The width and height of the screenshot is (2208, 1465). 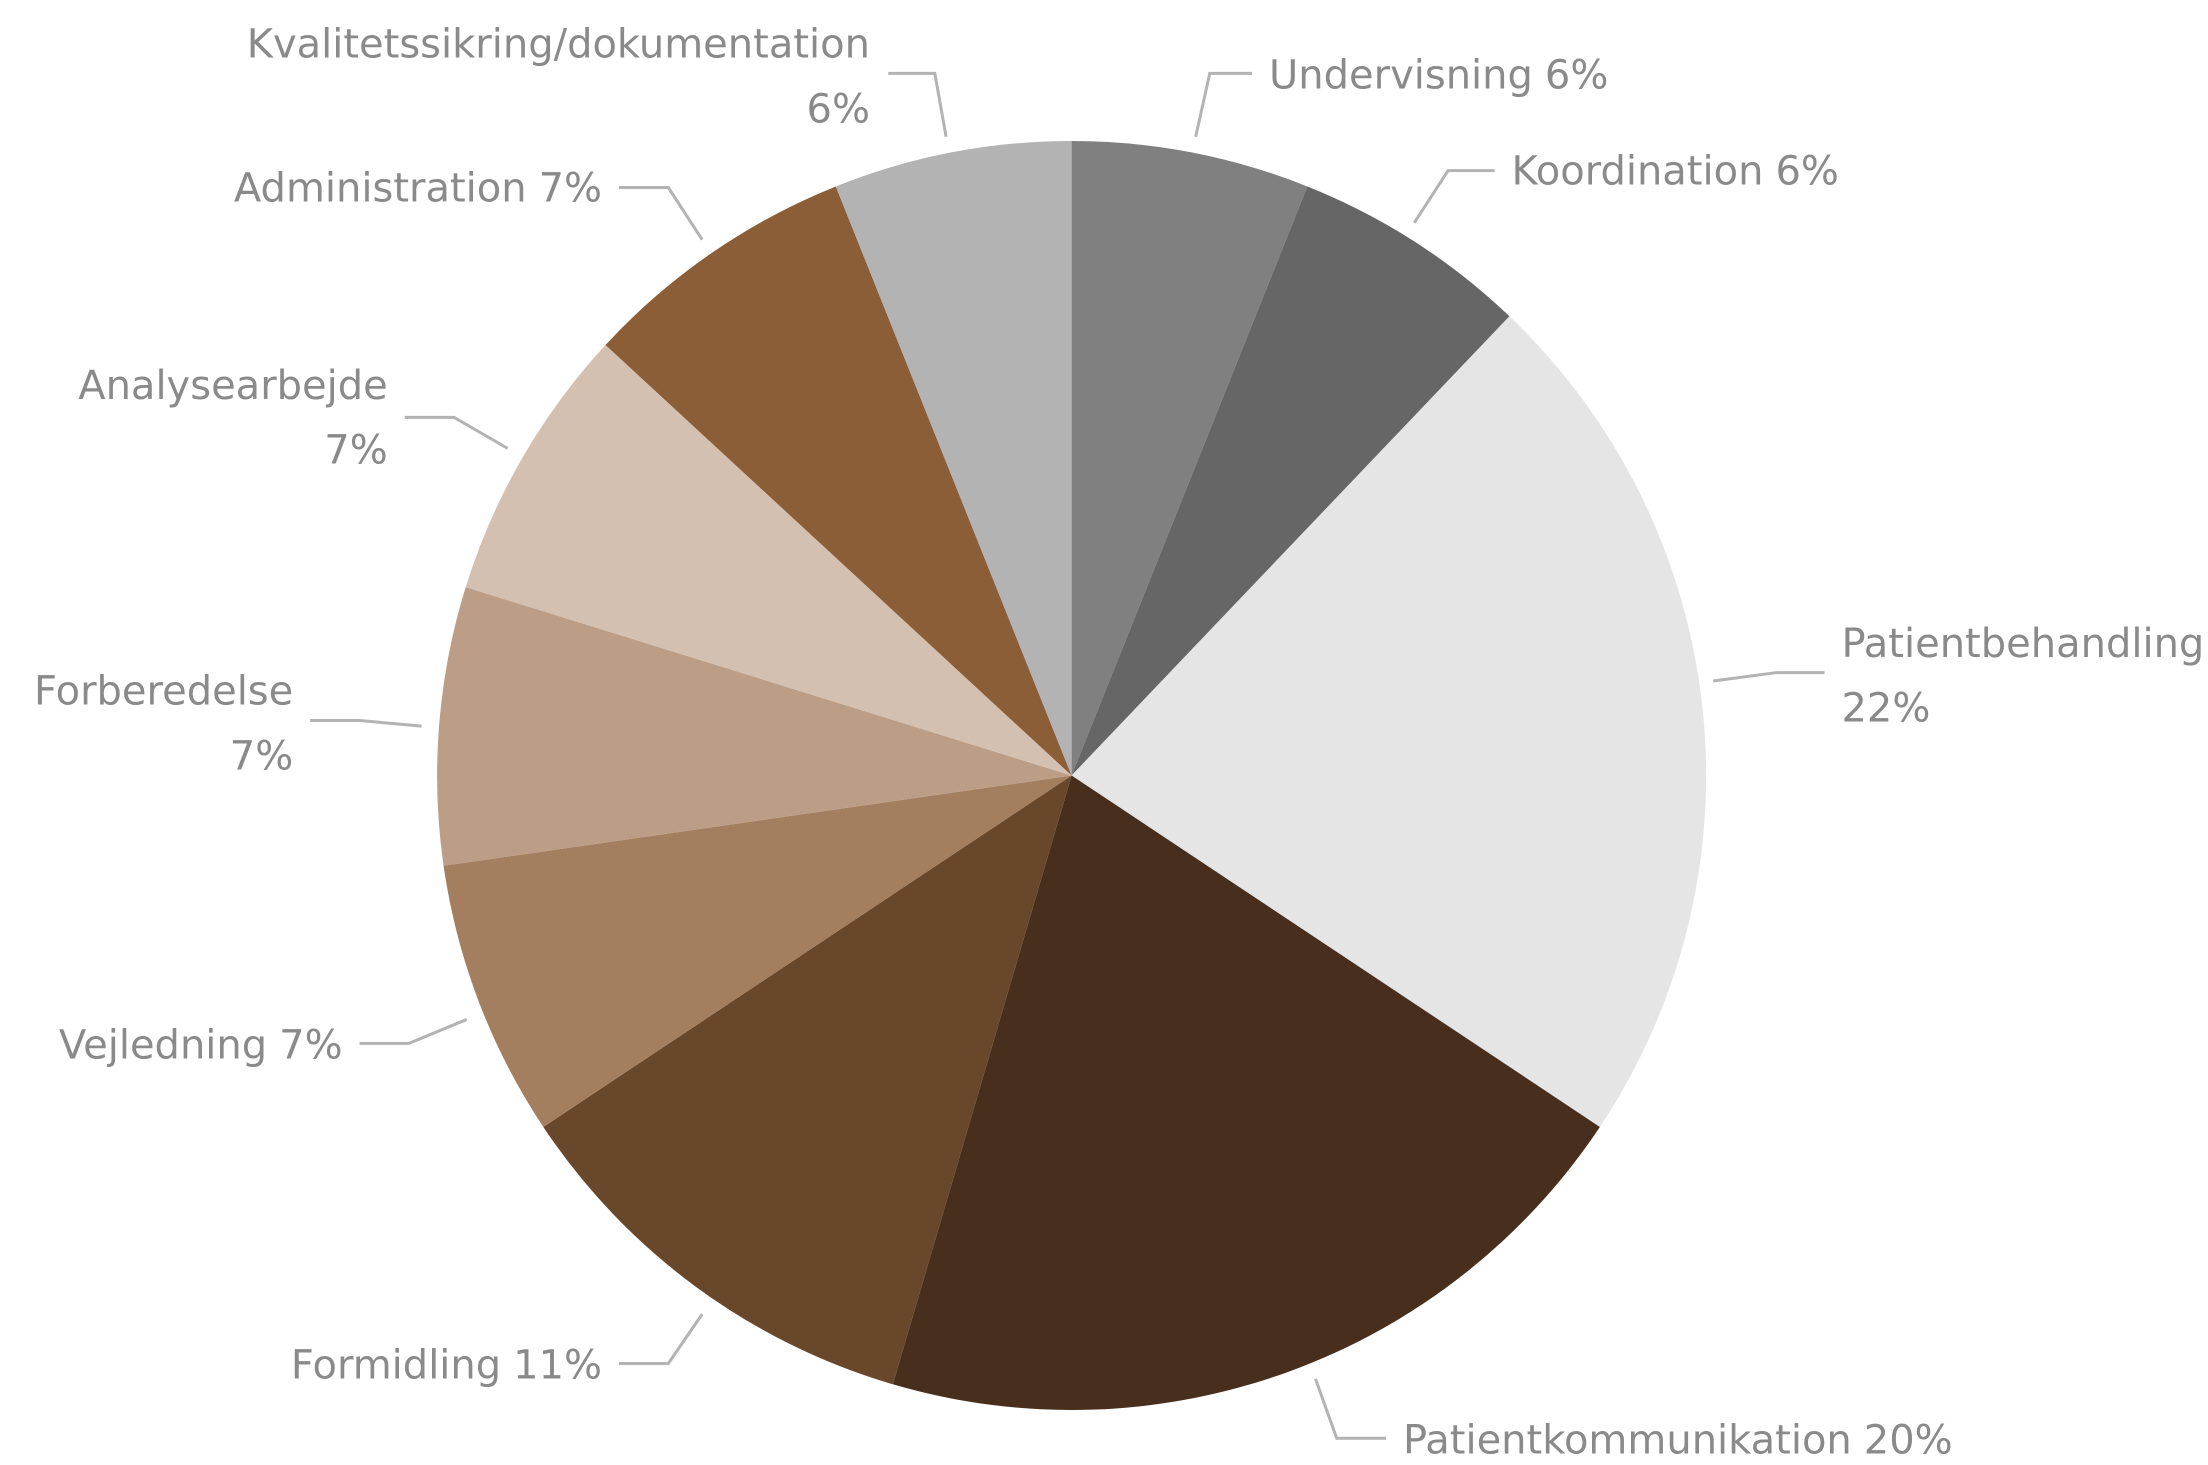 I want to click on data-label: Patientkommunikation 20%, so click(x=1678, y=1440).